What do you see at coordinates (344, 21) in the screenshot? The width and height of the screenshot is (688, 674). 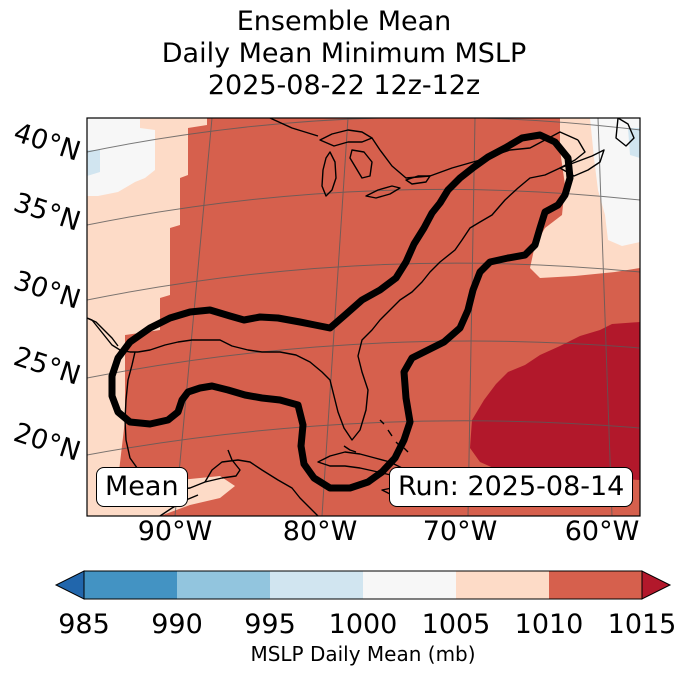 I see `title-line-1: Ensemble Mean` at bounding box center [344, 21].